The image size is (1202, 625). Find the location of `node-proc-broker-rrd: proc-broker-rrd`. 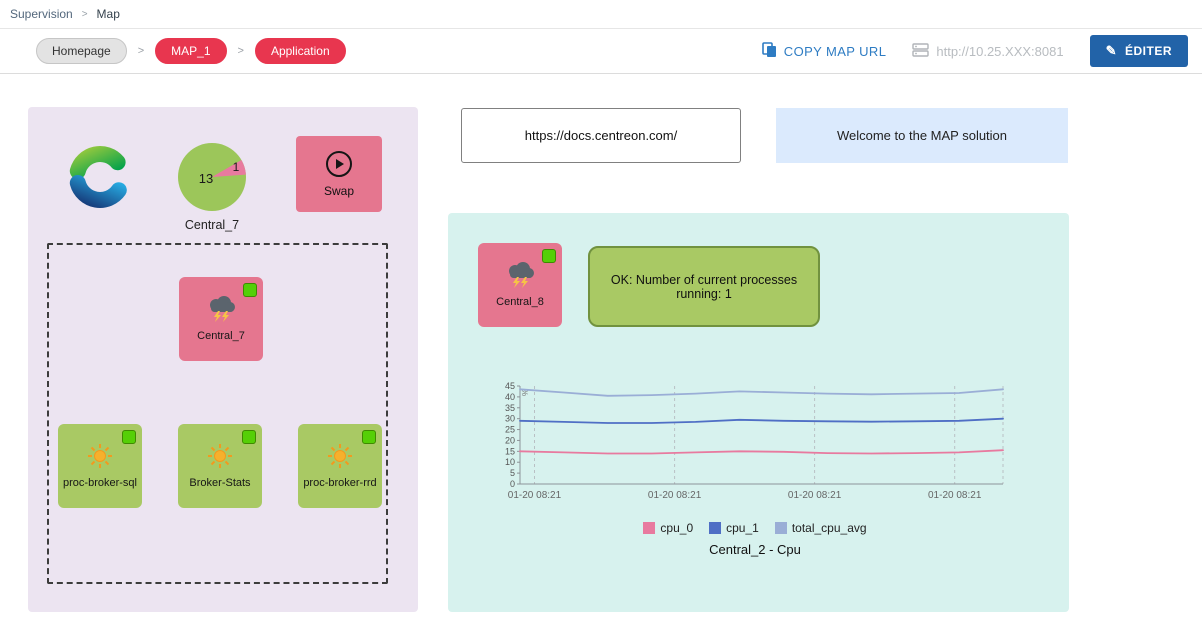

node-proc-broker-rrd: proc-broker-rrd is located at coordinates (340, 466).